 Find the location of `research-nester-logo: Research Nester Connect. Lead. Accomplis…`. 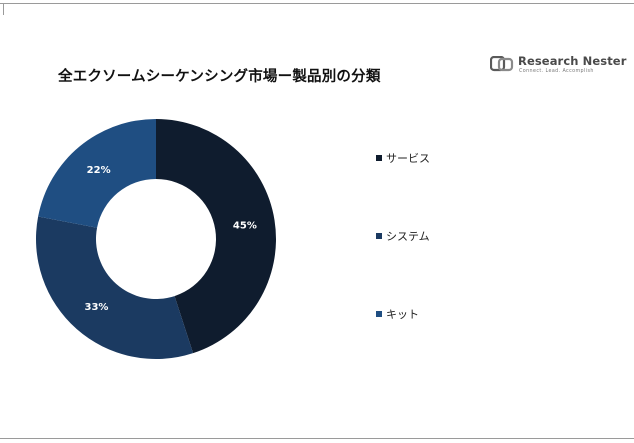

research-nester-logo: Research Nester Connect. Lead. Accomplis… is located at coordinates (558, 66).